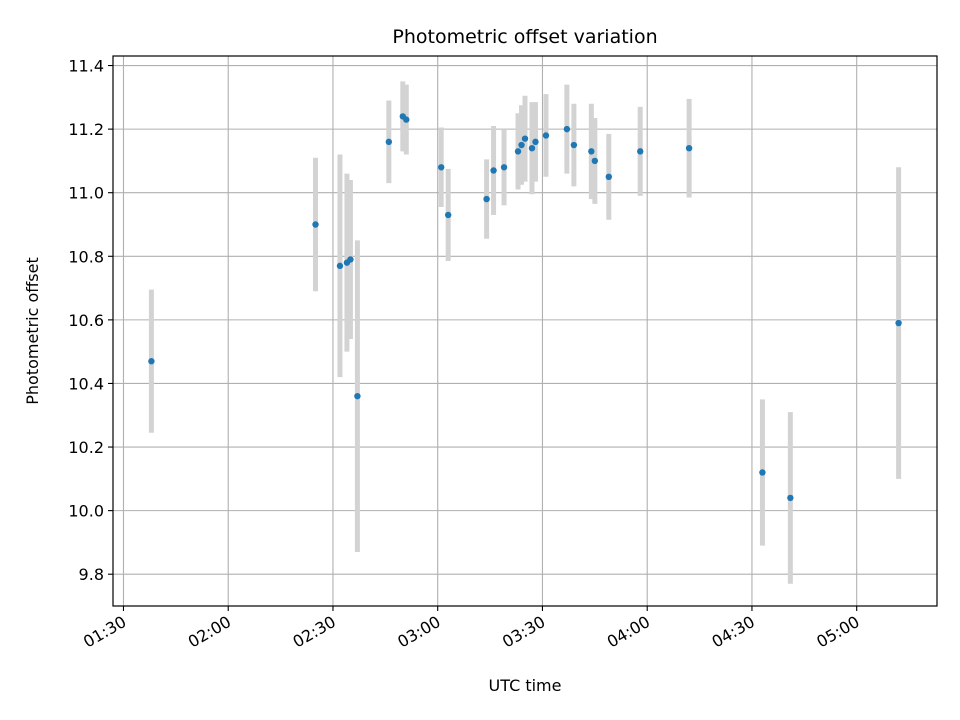 The image size is (960, 720). What do you see at coordinates (86, 447) in the screenshot?
I see `y-tick-label: 10.2` at bounding box center [86, 447].